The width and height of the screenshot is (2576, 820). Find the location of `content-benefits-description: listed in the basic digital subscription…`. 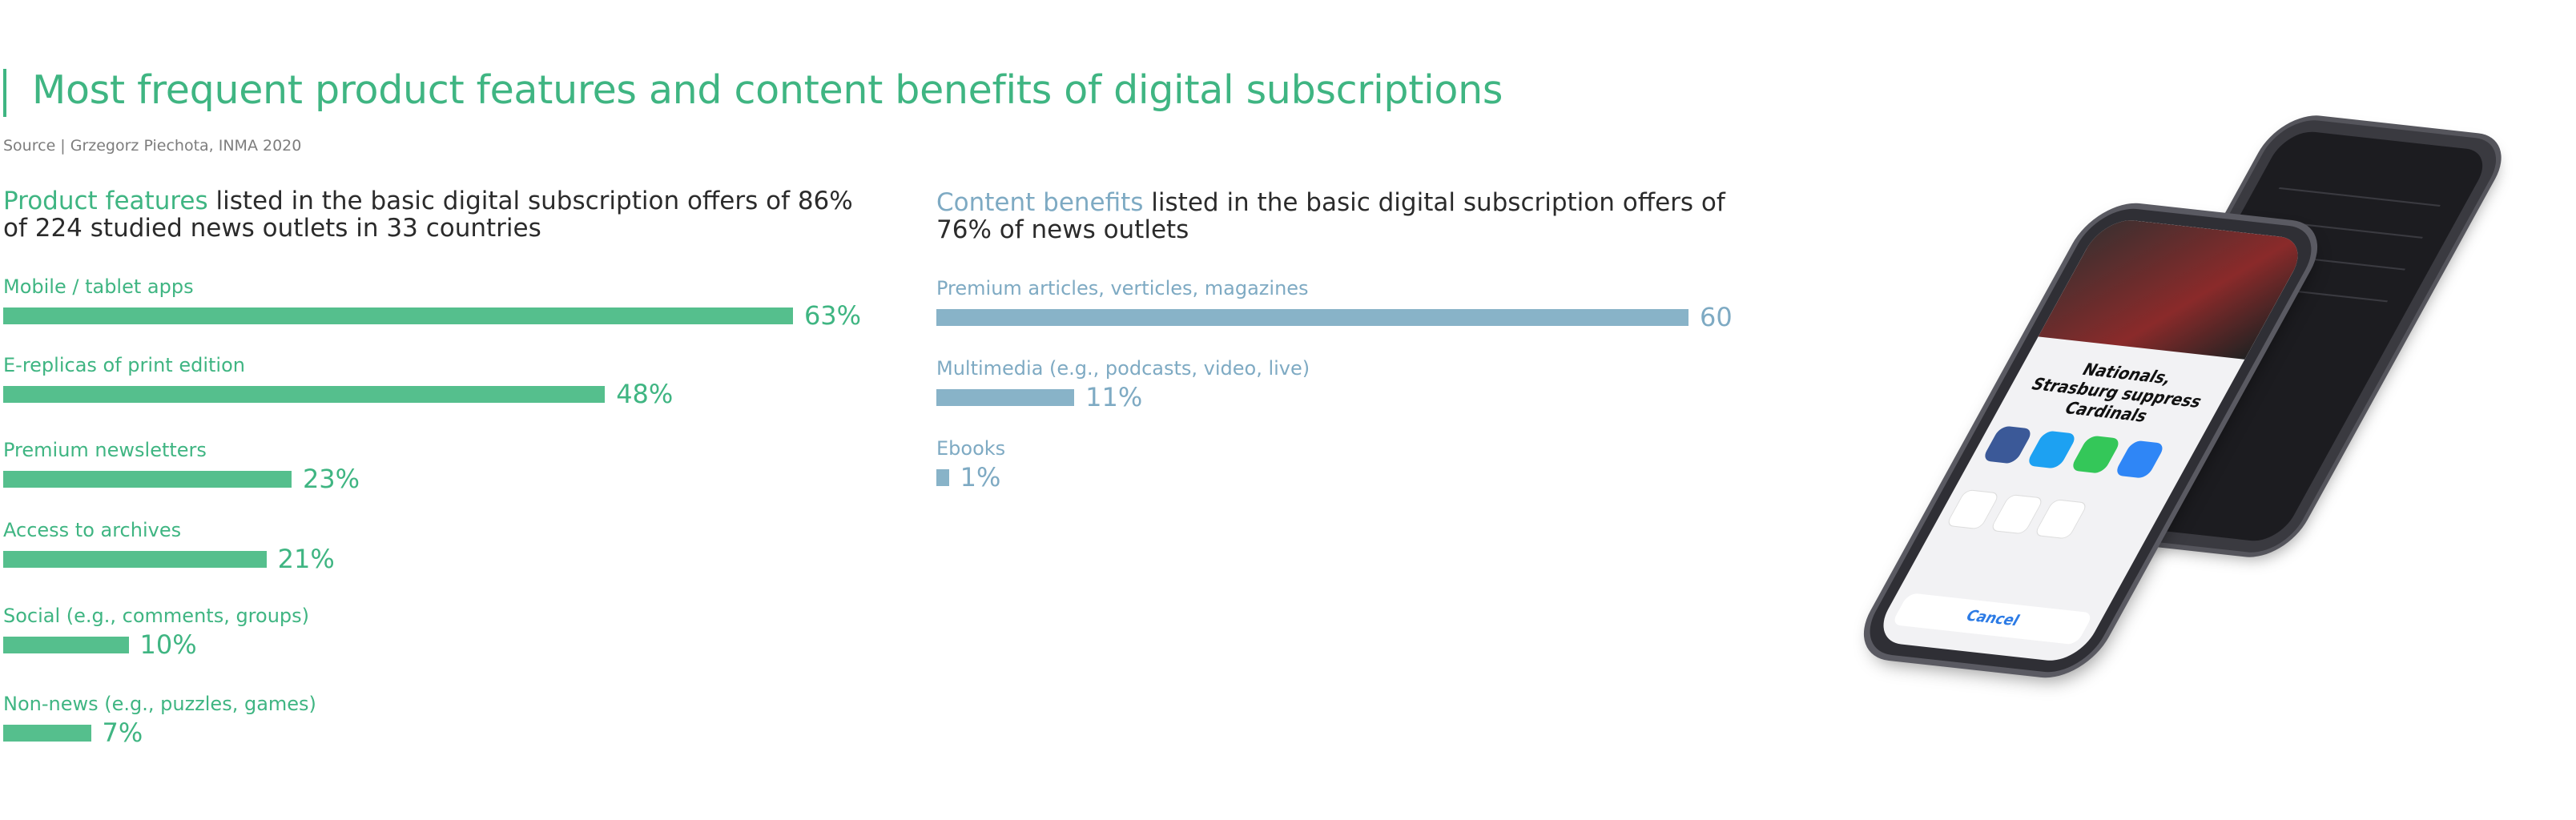

content-benefits-description: listed in the basic digital subscription… is located at coordinates (1330, 216).